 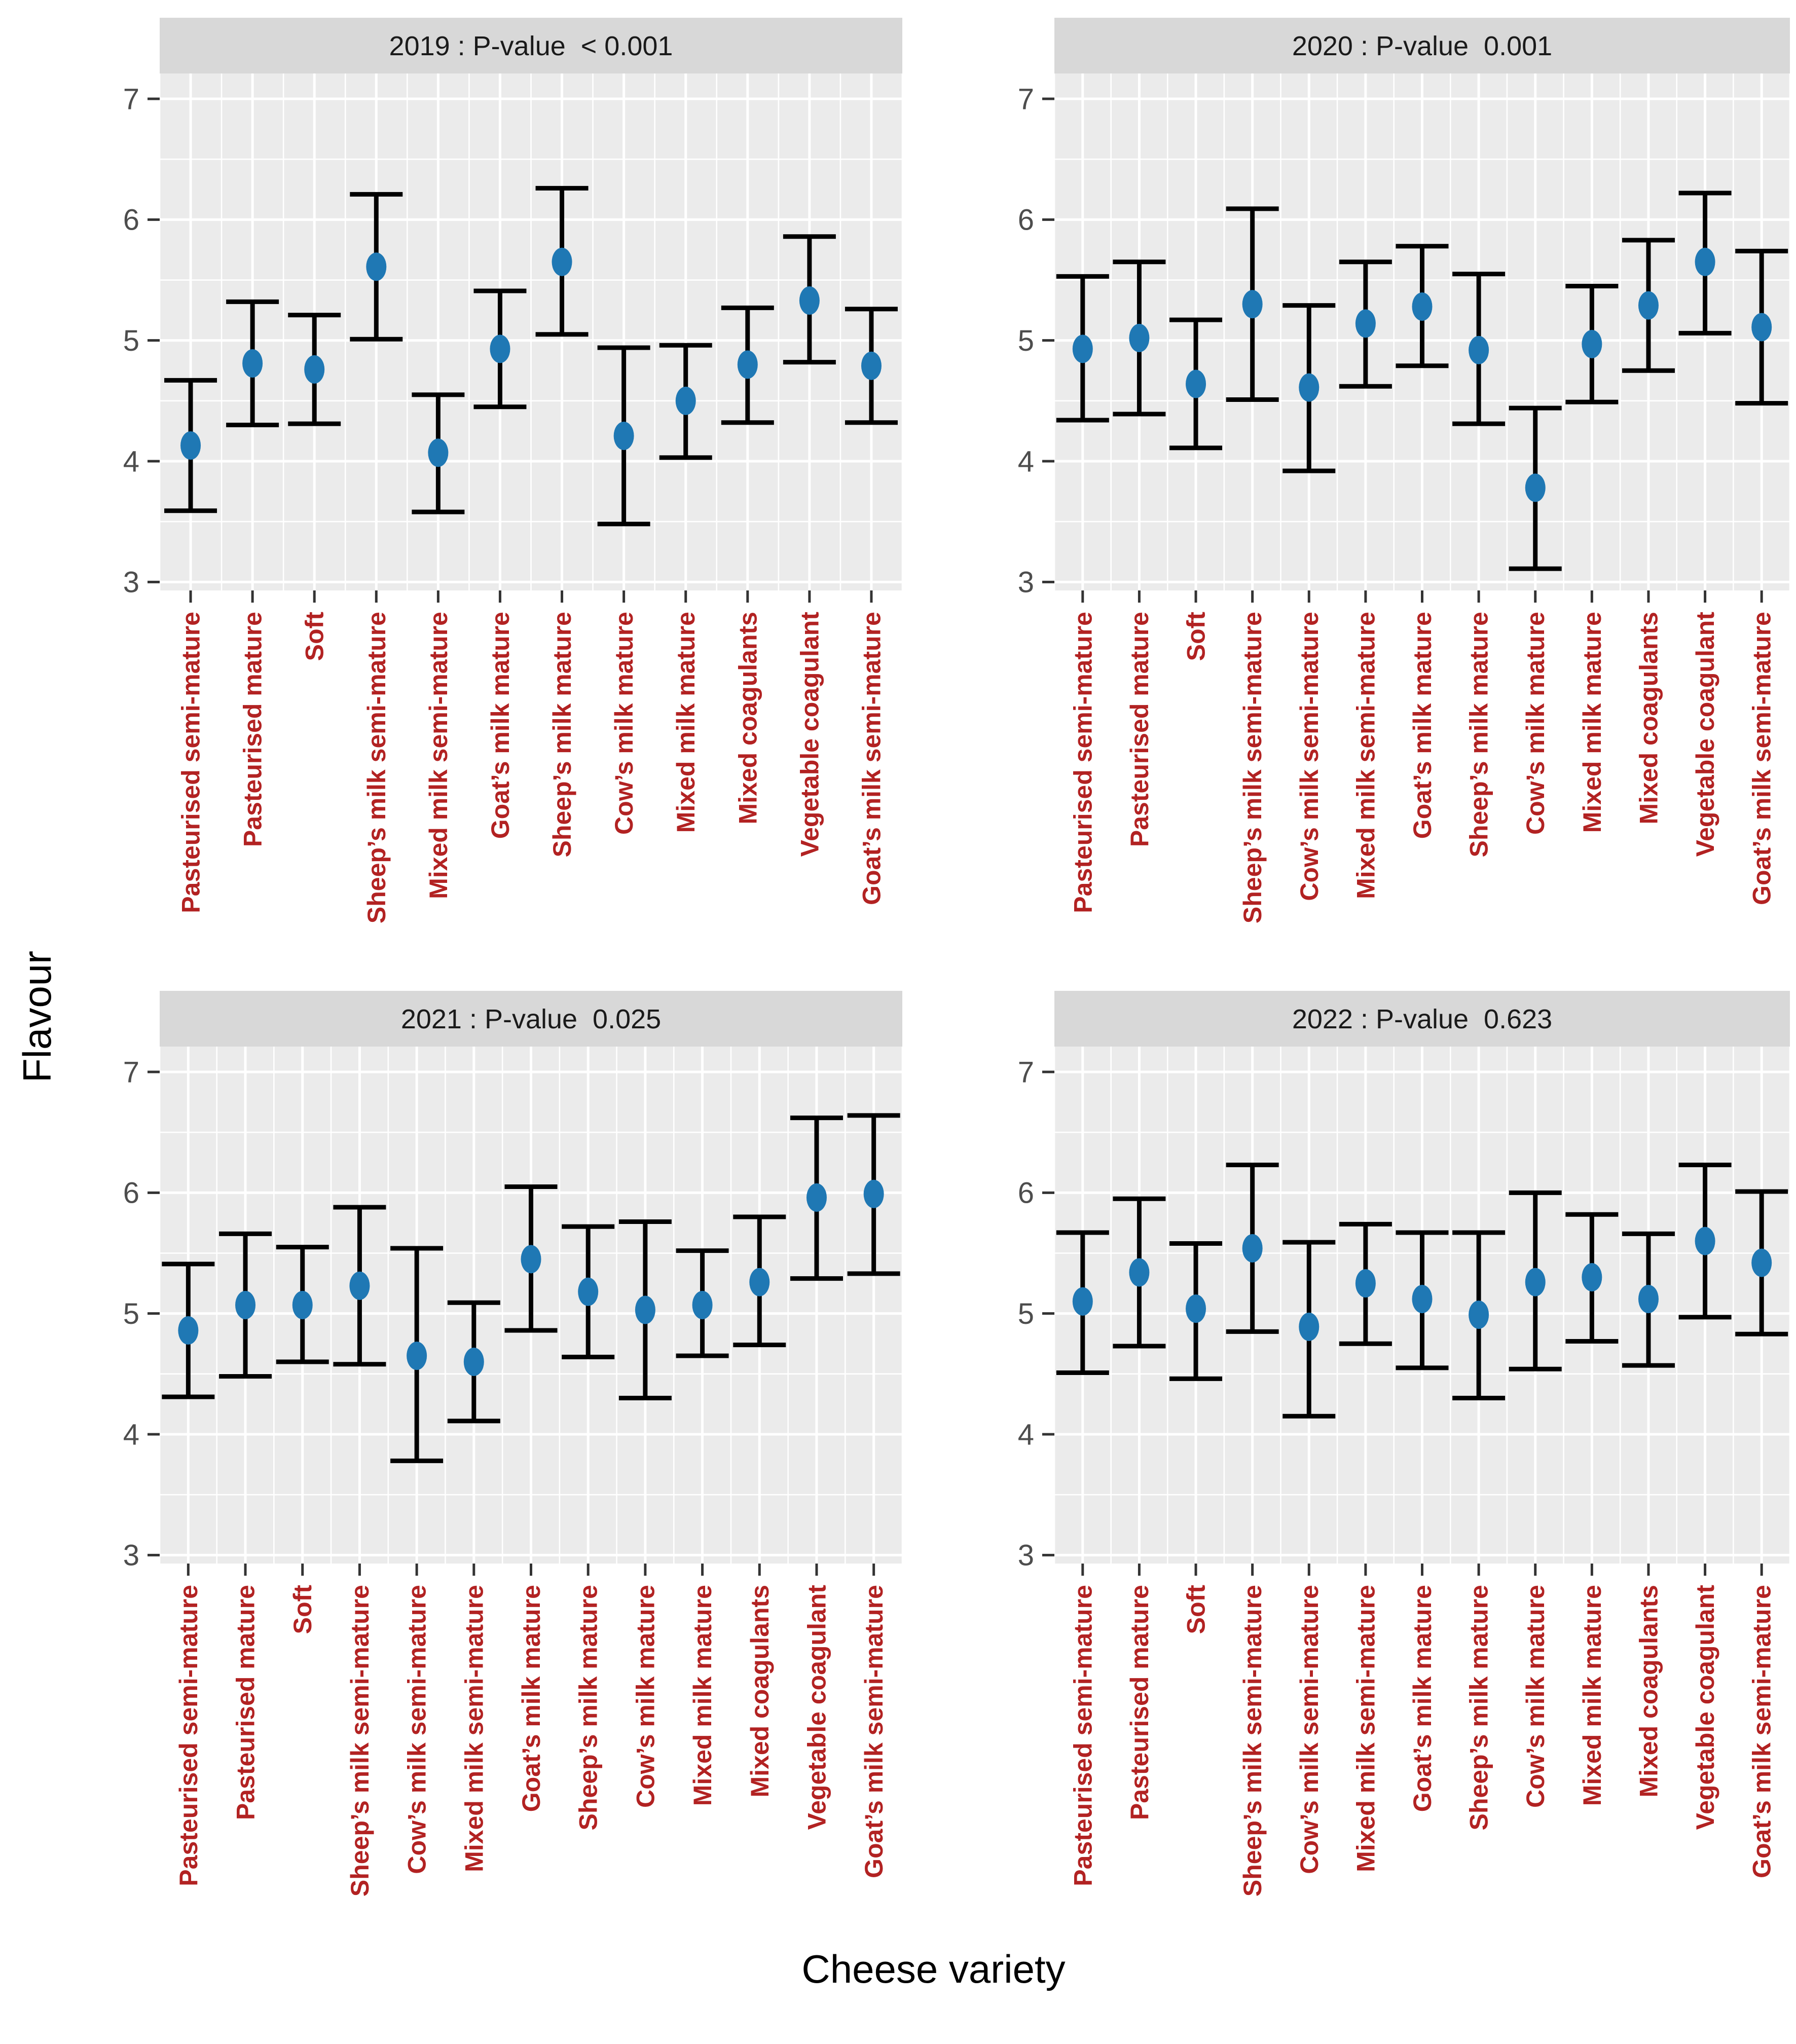 What do you see at coordinates (686, 723) in the screenshot?
I see `category-label: Mixed milk mature` at bounding box center [686, 723].